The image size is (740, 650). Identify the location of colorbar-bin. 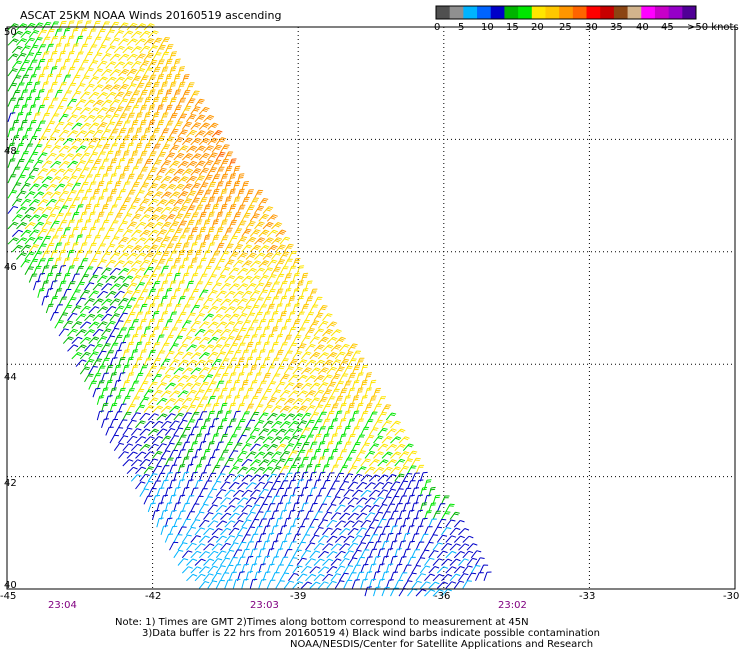
(662, 12).